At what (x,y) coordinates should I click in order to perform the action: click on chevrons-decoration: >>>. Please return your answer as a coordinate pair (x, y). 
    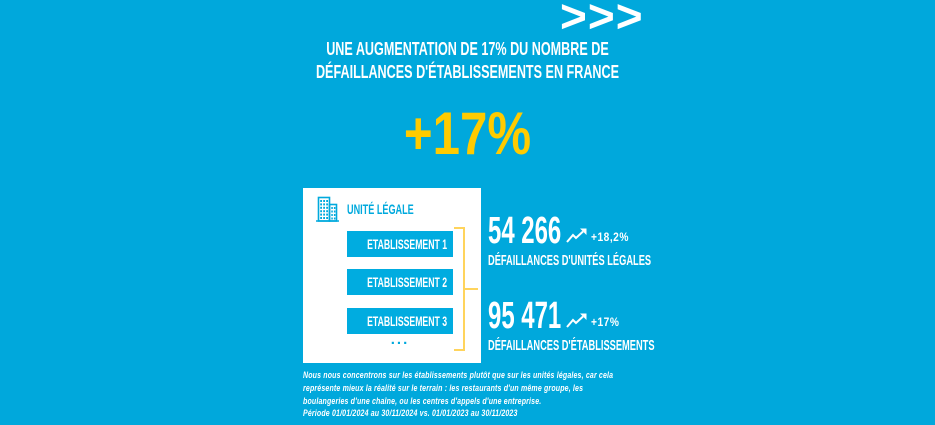
    Looking at the image, I should click on (602, 21).